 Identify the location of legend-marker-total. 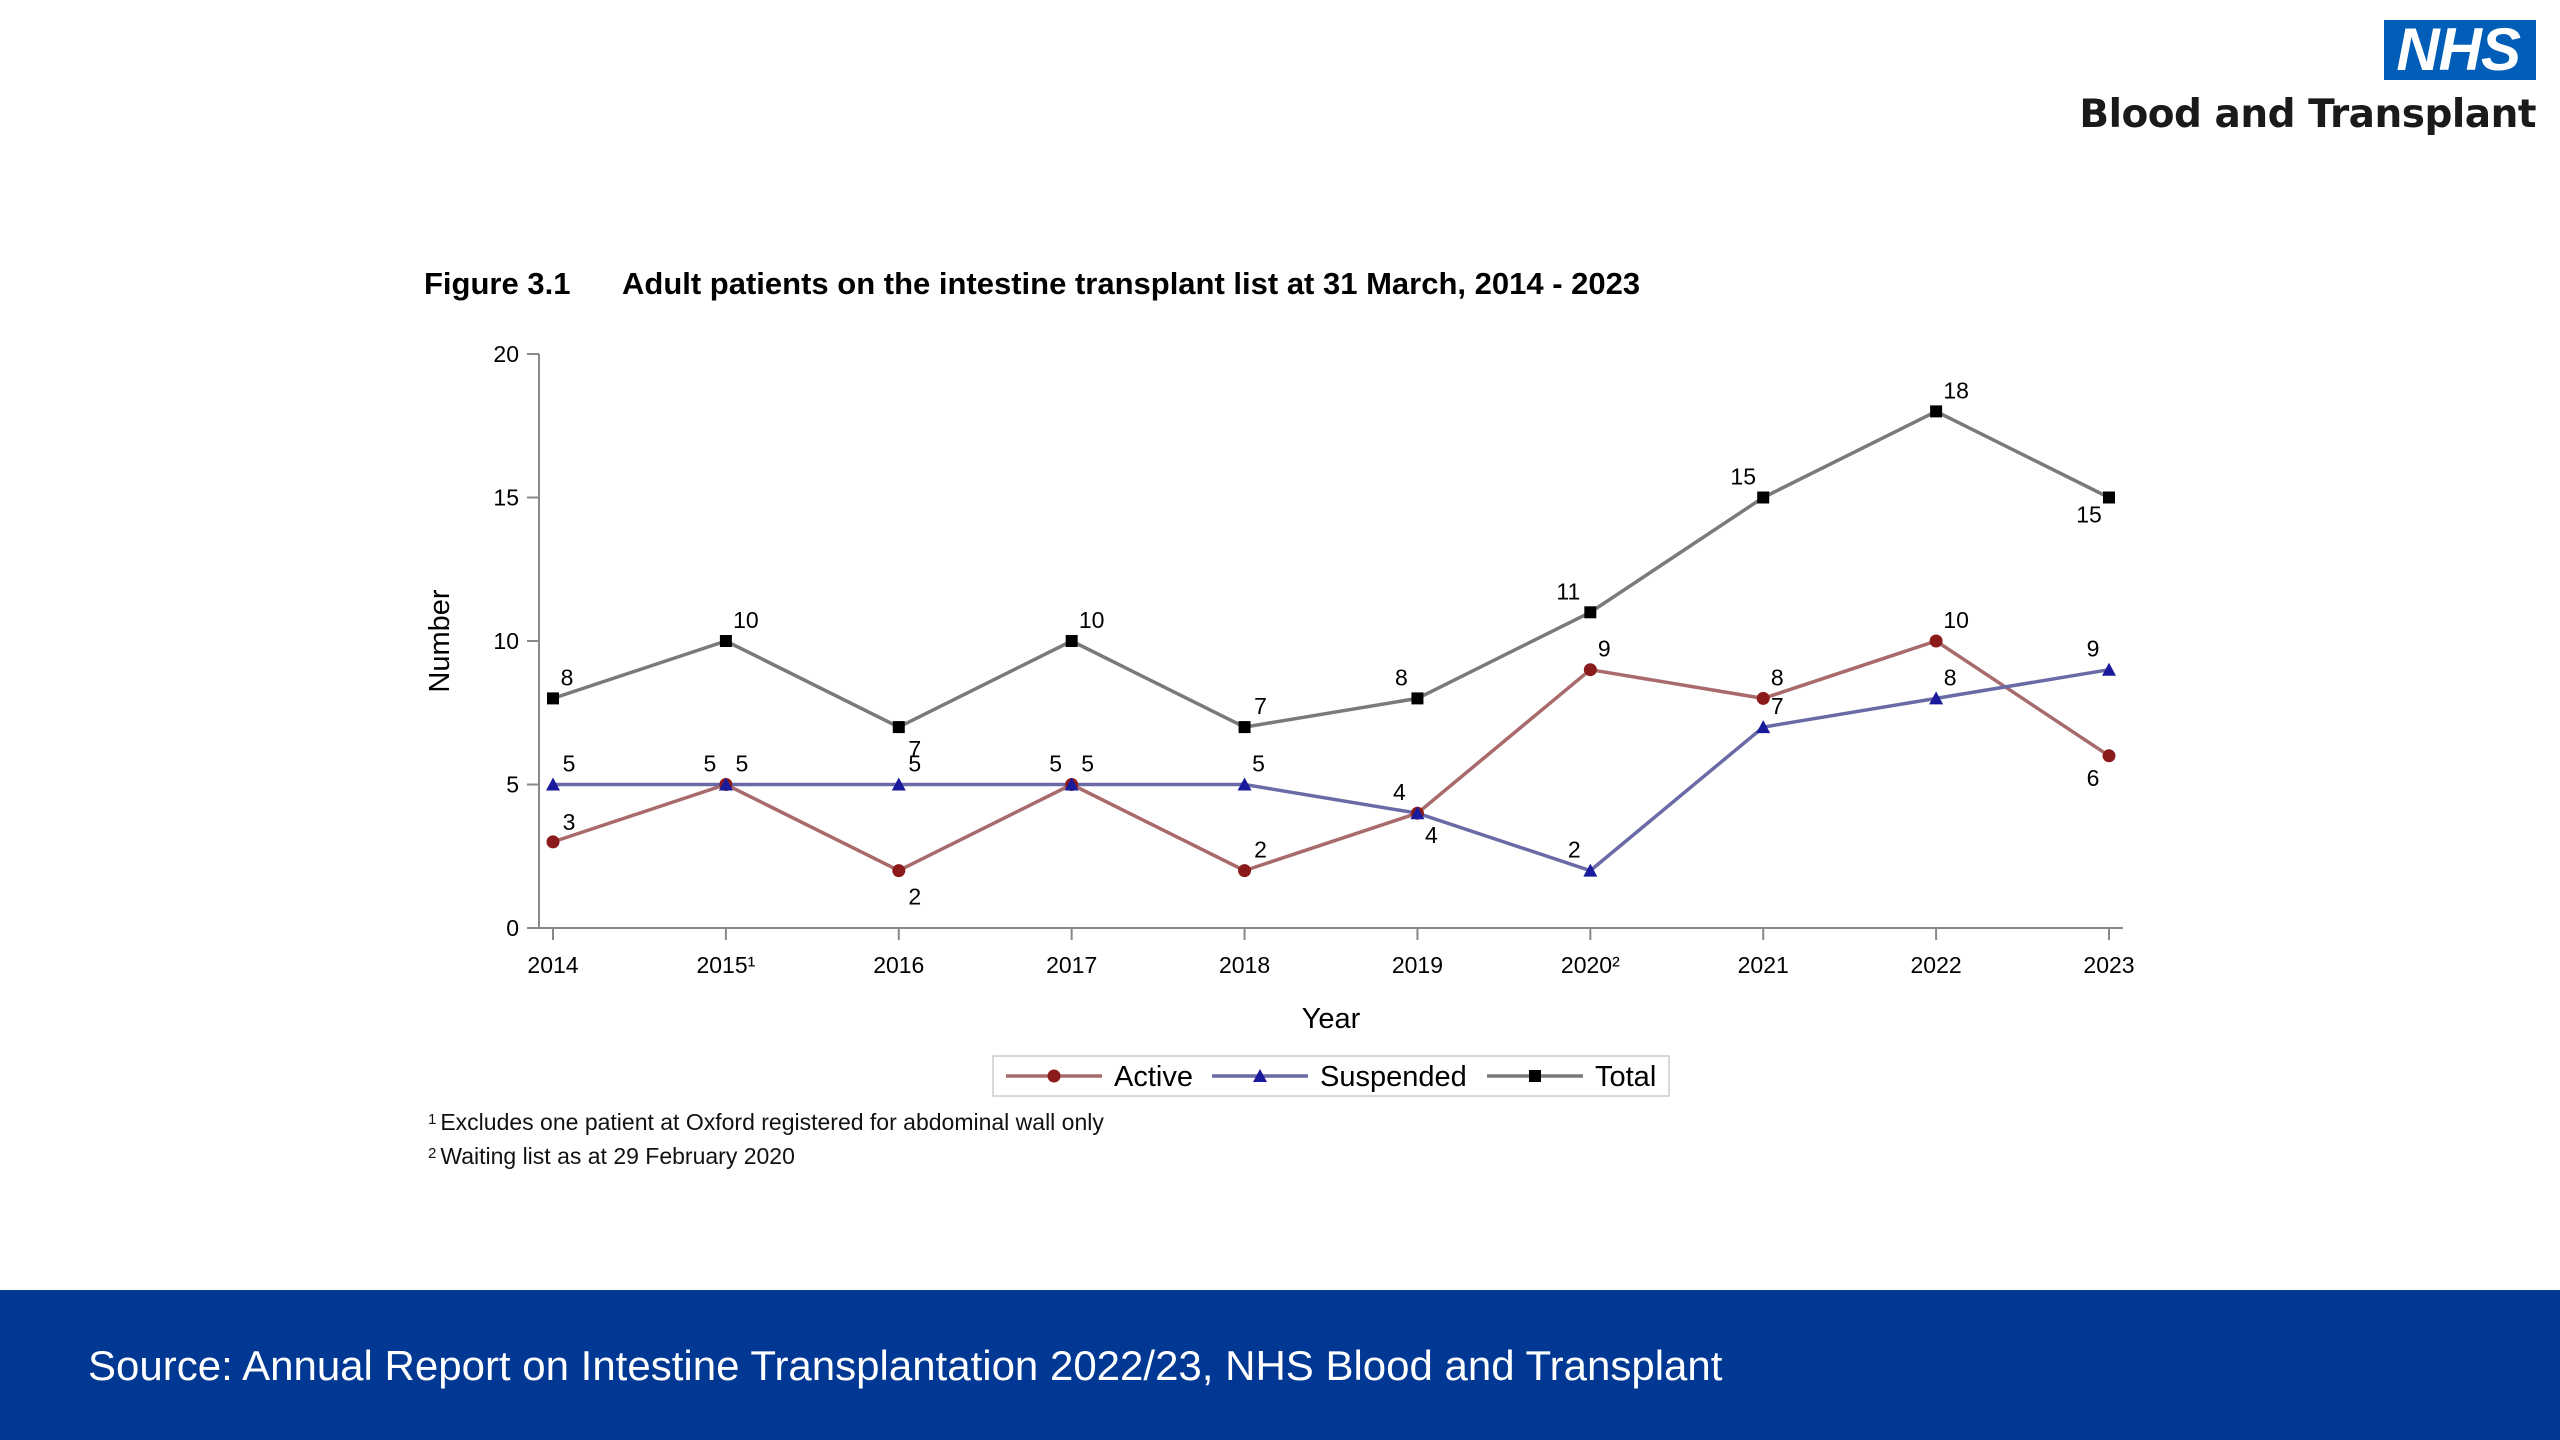
(1535, 1076).